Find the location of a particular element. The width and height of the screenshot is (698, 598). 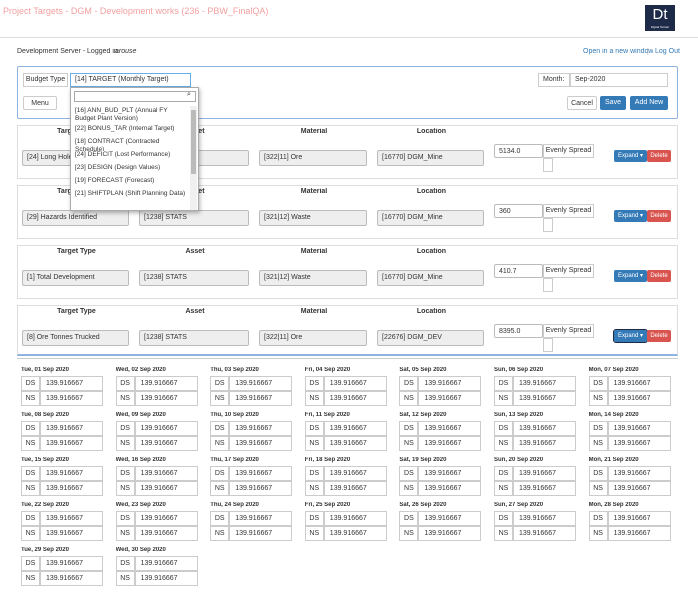

cancel-button: Cancel is located at coordinates (582, 103).